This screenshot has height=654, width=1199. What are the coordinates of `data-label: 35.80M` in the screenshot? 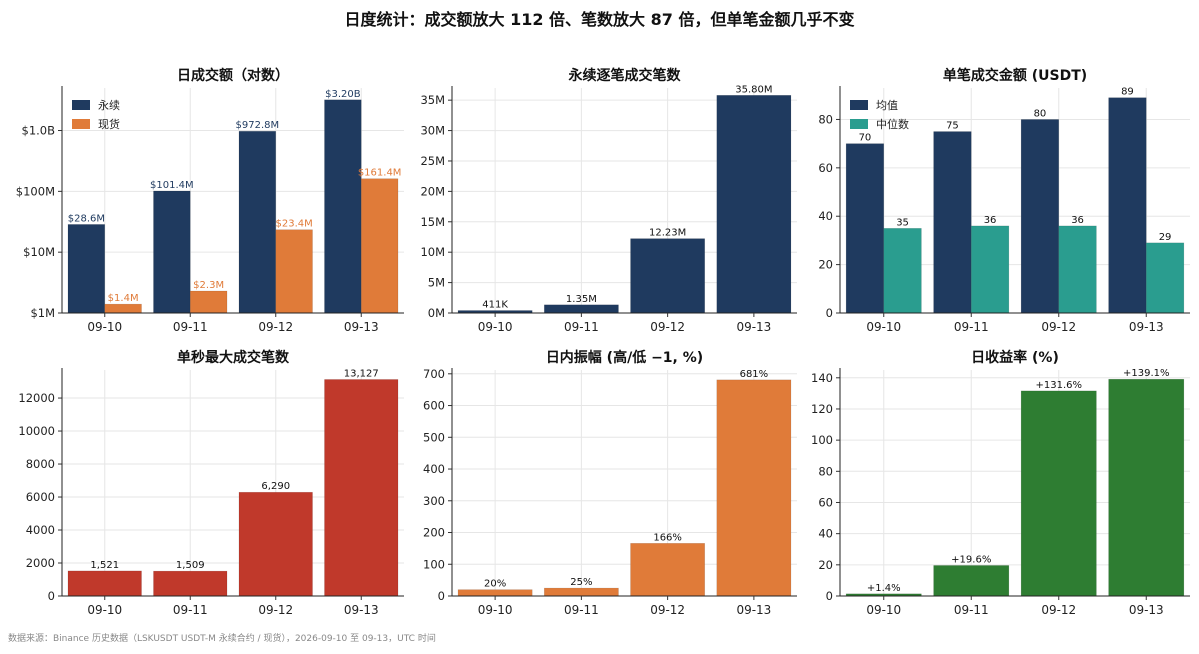 It's located at (753, 89).